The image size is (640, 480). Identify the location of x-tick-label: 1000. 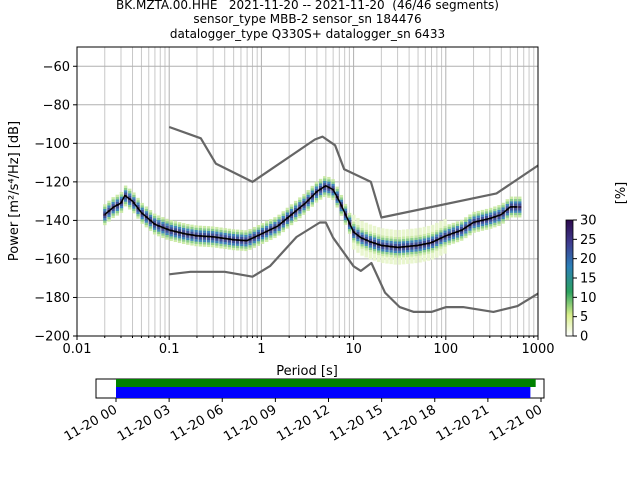
(537, 349).